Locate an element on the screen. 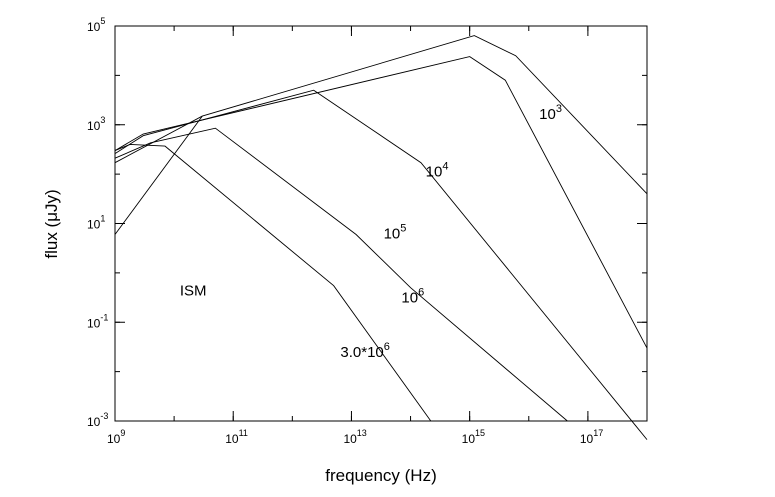 The image size is (775, 497). y-tick-label-exponent: 1 is located at coordinates (102, 219).